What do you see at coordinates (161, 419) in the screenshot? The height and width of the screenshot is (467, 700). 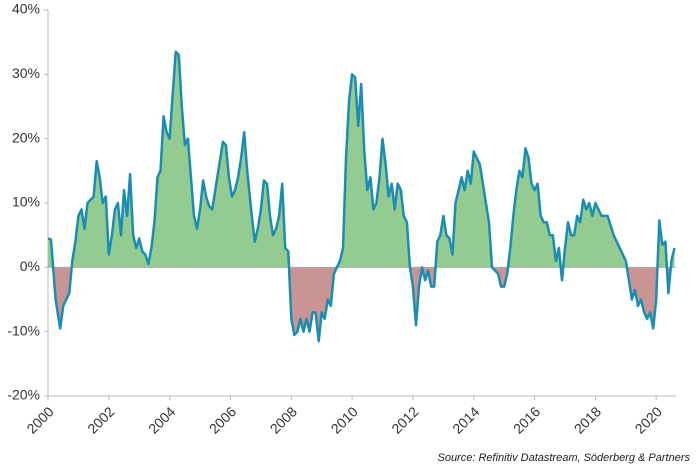 I see `x-tick-label: 2004` at bounding box center [161, 419].